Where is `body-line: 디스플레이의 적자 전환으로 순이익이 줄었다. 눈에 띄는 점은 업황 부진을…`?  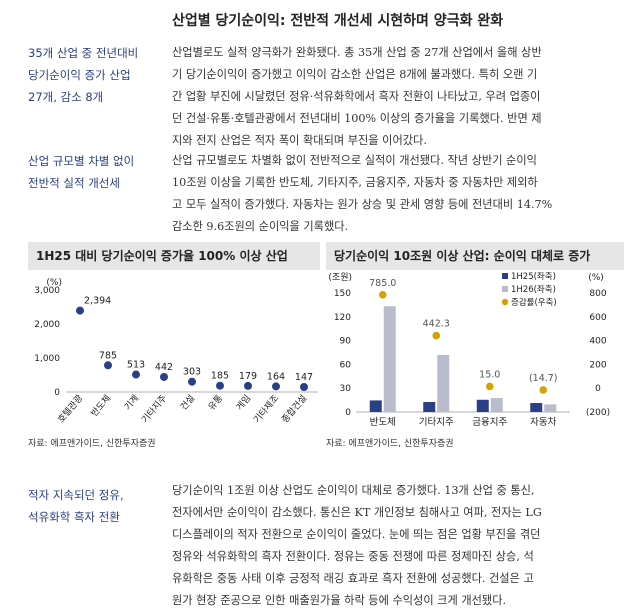 body-line: 디스플레이의 적자 전환으로 순이익이 줄었다. 눈에 띄는 점은 업황 부진을… is located at coordinates (356, 534).